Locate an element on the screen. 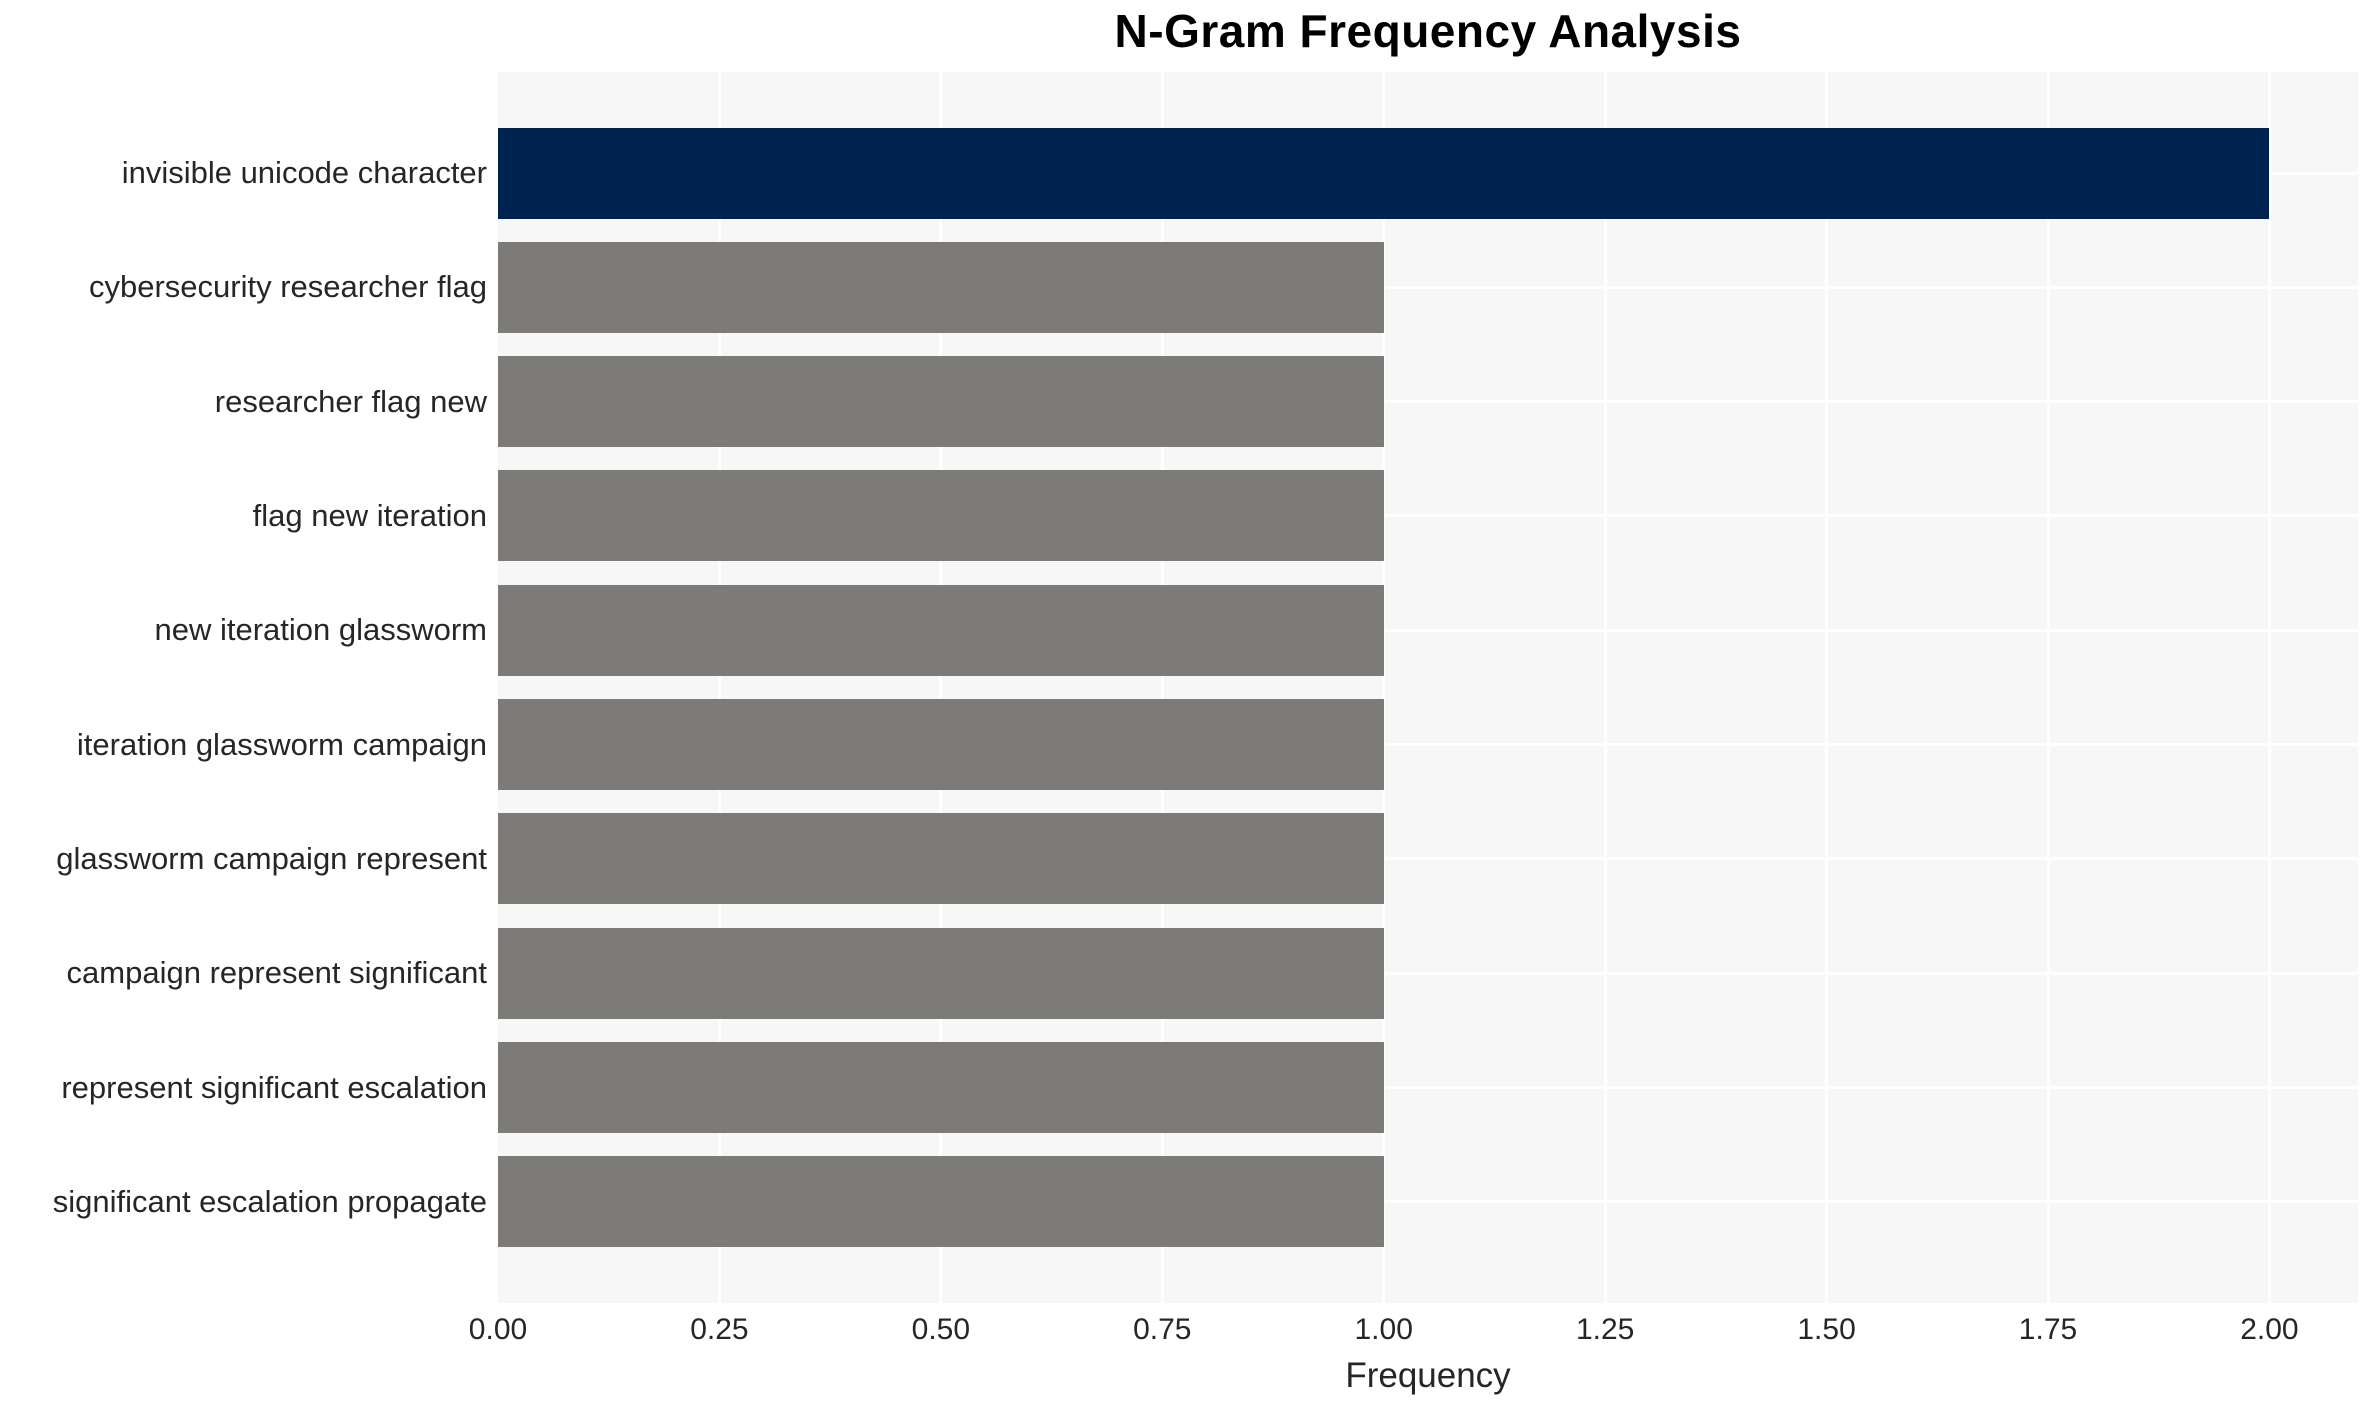 This screenshot has width=2377, height=1402. x-tick-label: 2.00 is located at coordinates (2269, 1329).